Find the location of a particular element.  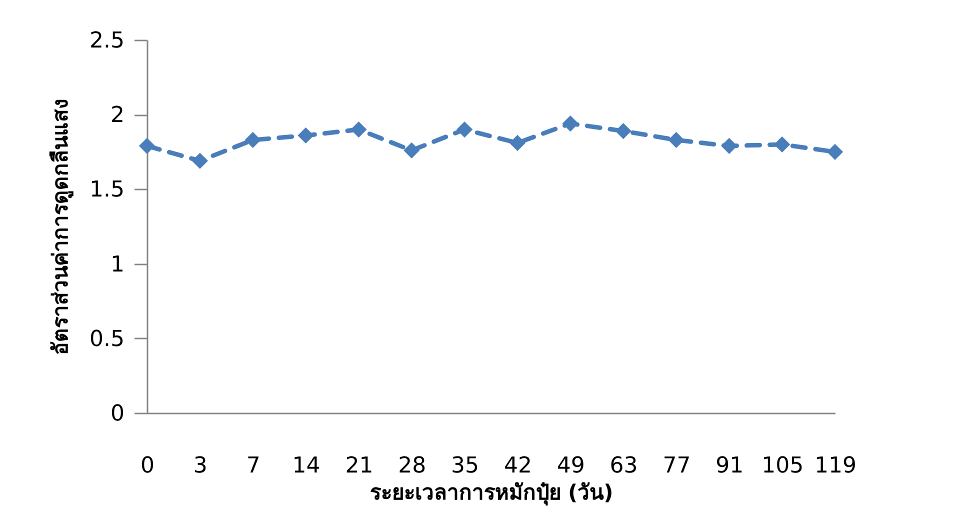

x-tick-label: 42 is located at coordinates (518, 466).